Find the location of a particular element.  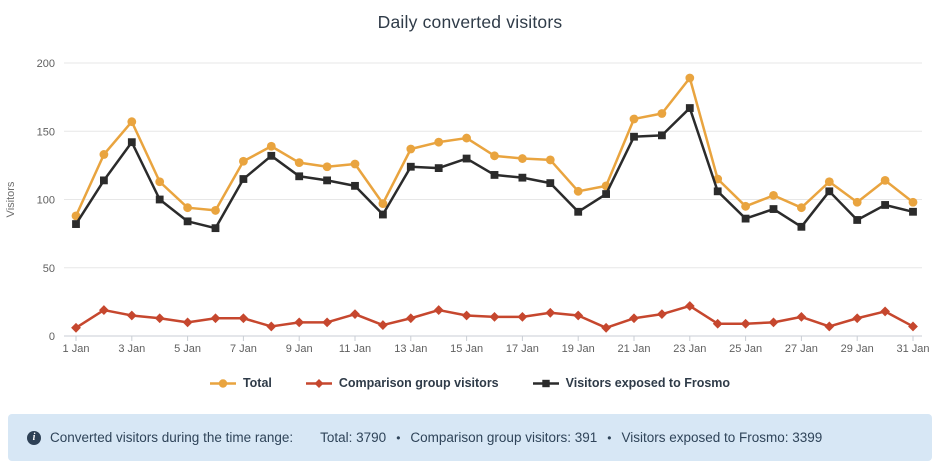

legend-item-comparison-group: Comparison group visitors is located at coordinates (402, 383).